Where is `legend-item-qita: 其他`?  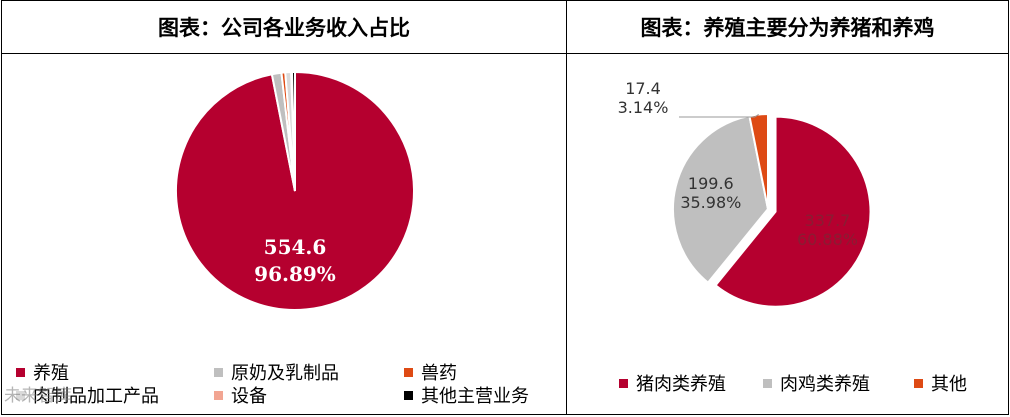
legend-item-qita: 其他 is located at coordinates (940, 383).